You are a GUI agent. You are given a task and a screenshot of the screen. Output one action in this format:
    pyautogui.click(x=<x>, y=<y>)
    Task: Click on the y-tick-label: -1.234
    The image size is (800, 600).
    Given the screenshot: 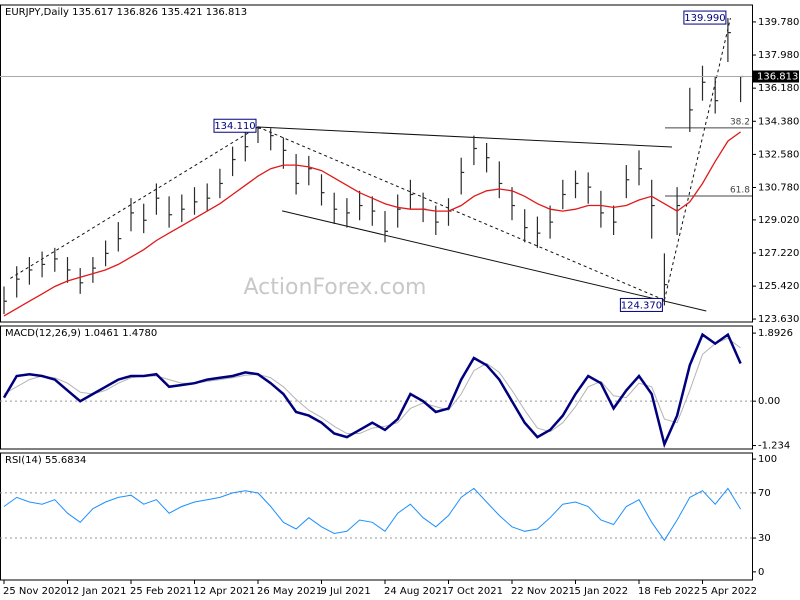 What is the action you would take?
    pyautogui.click(x=774, y=446)
    